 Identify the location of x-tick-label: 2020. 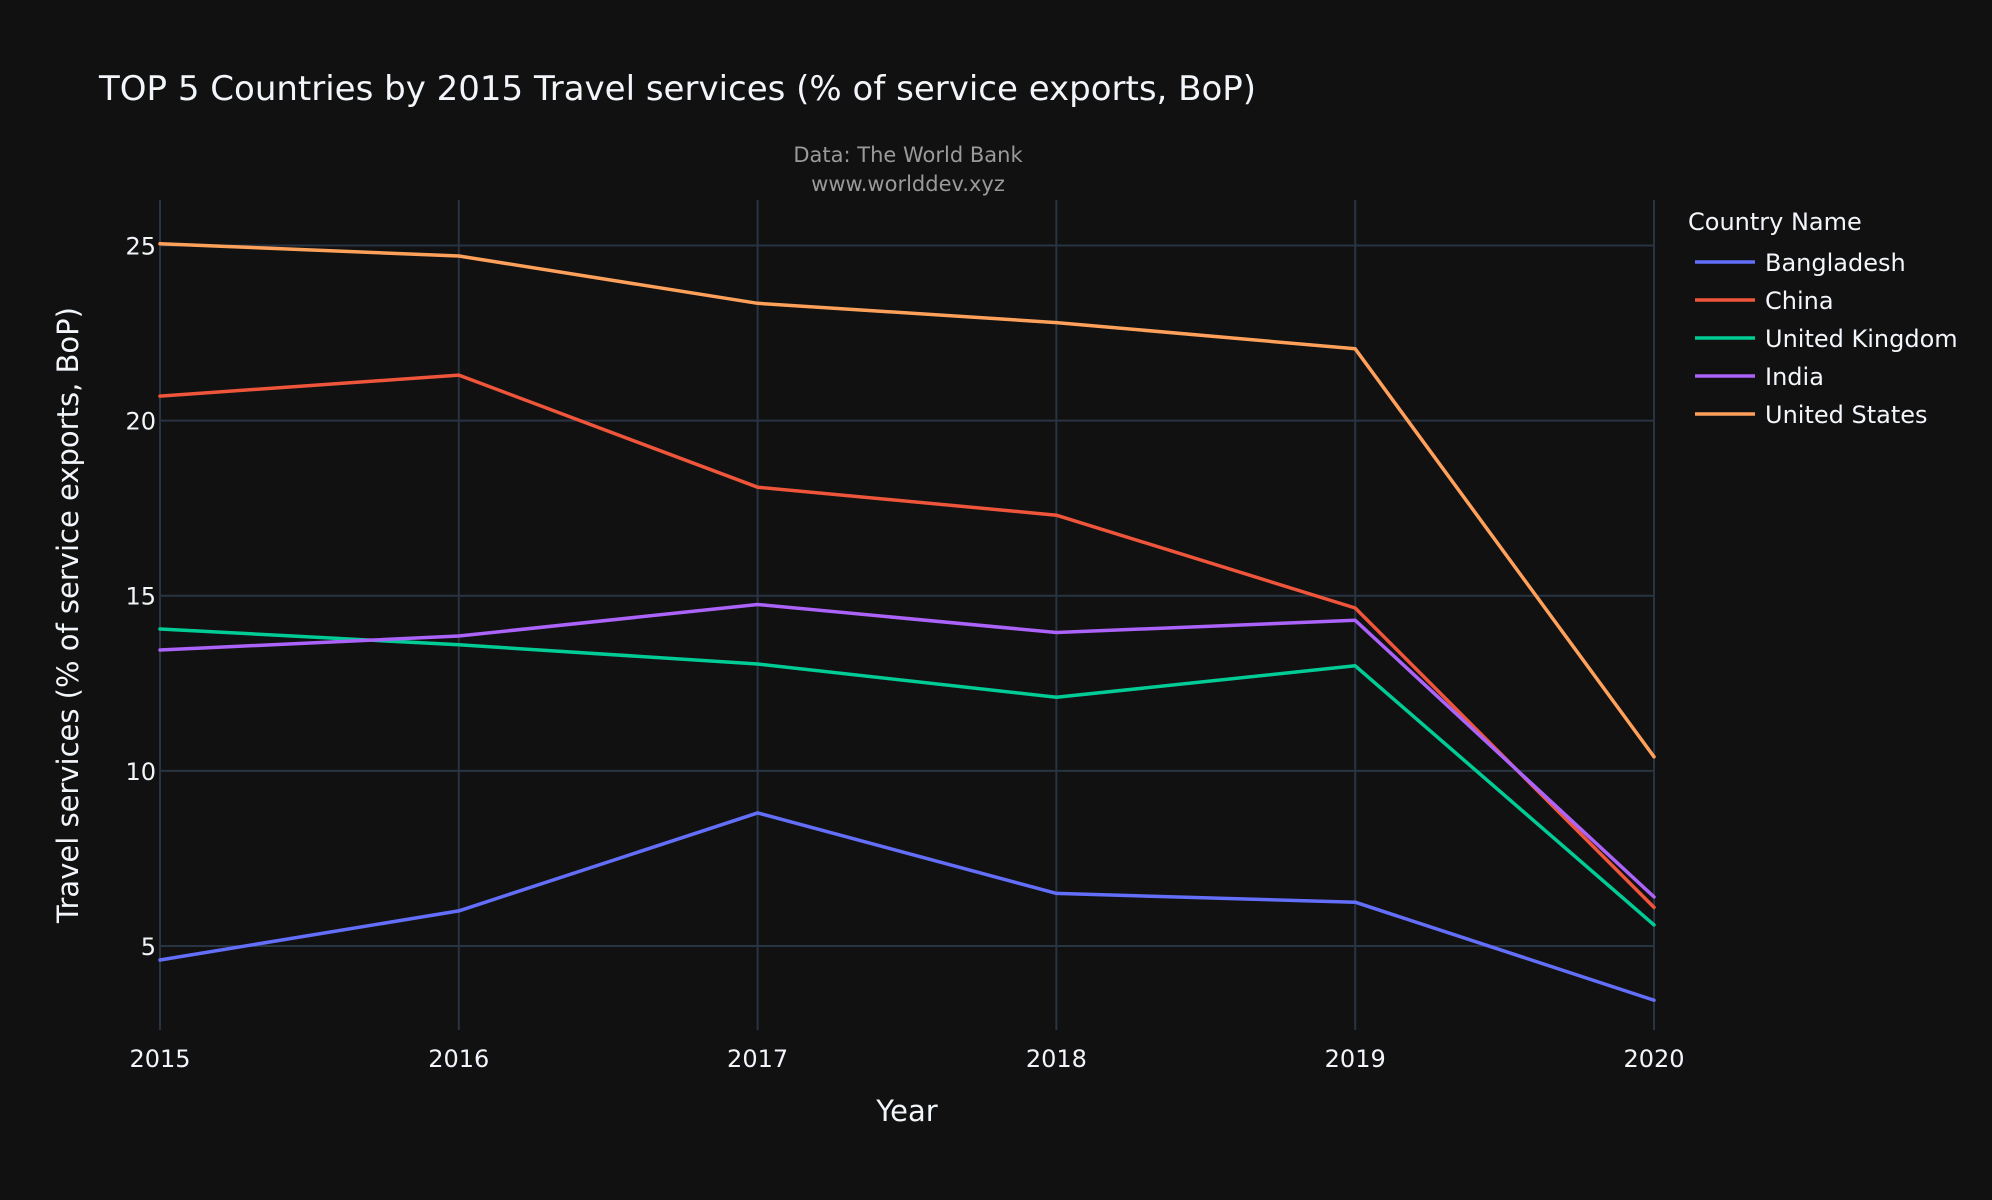
(1653, 1059).